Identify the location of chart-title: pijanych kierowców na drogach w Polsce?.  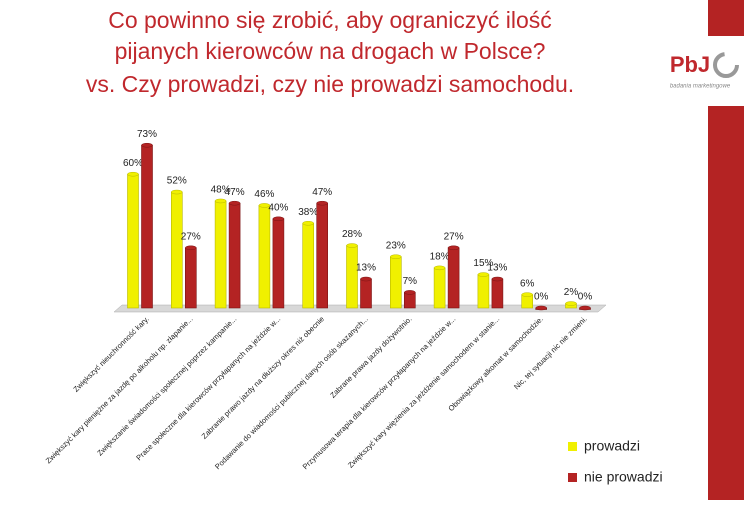
(330, 51).